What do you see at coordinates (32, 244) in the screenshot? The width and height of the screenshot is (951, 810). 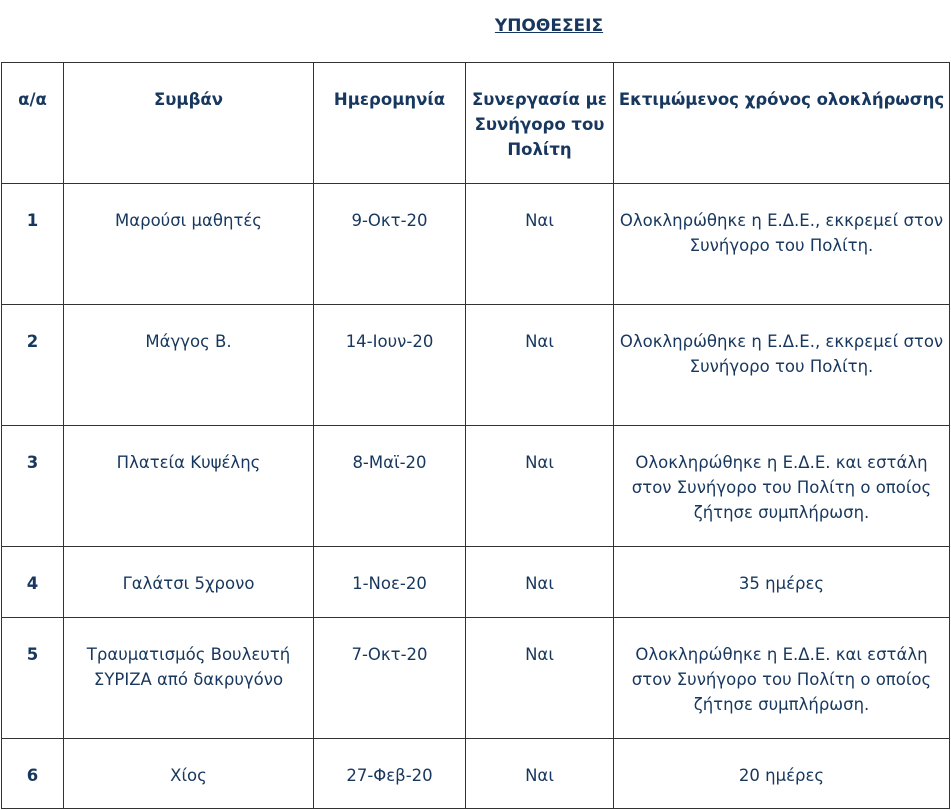 I see `row-number: 1` at bounding box center [32, 244].